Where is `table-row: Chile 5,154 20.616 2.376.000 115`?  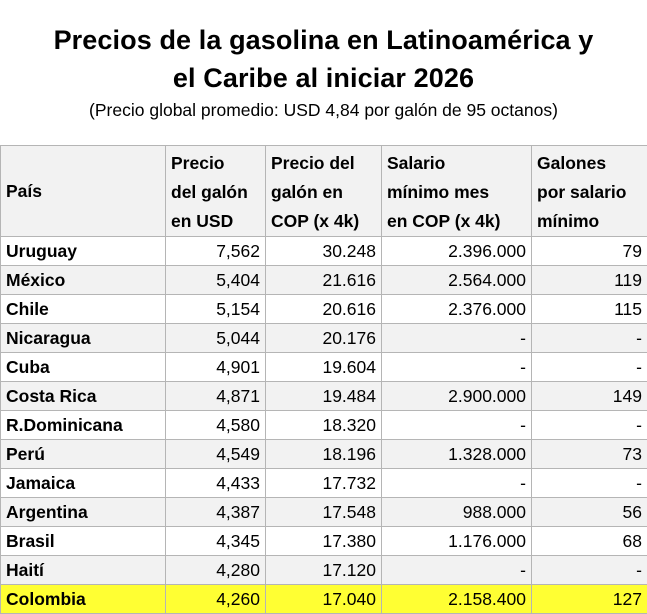 table-row: Chile 5,154 20.616 2.376.000 115 is located at coordinates (324, 309).